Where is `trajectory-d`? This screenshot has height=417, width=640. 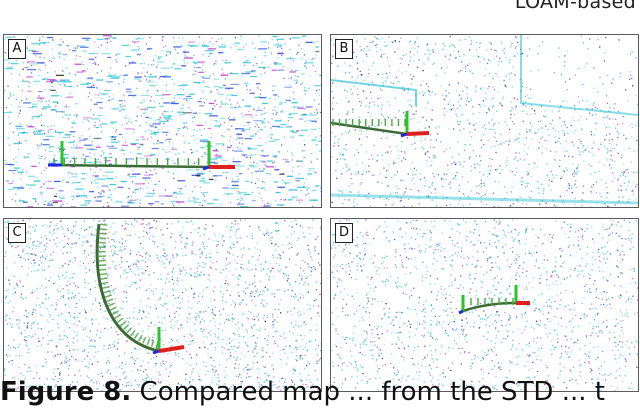
trajectory-d is located at coordinates (494, 300).